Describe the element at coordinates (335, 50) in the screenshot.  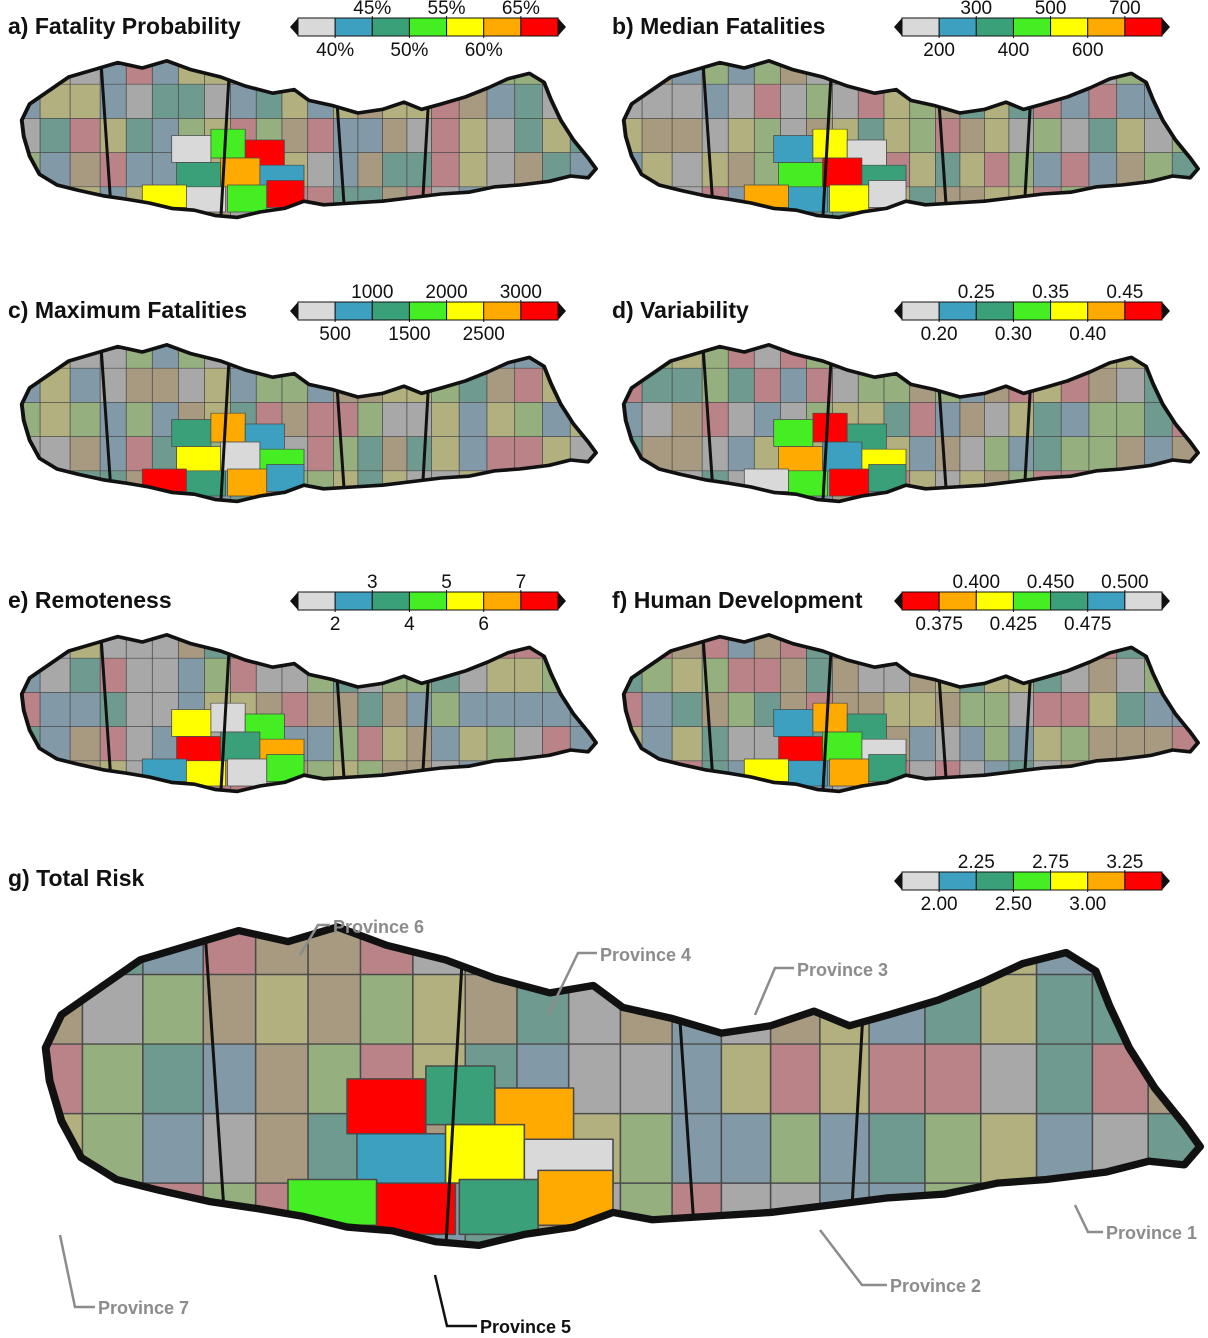
I see `colorbar-tick-label: 40%` at that location.